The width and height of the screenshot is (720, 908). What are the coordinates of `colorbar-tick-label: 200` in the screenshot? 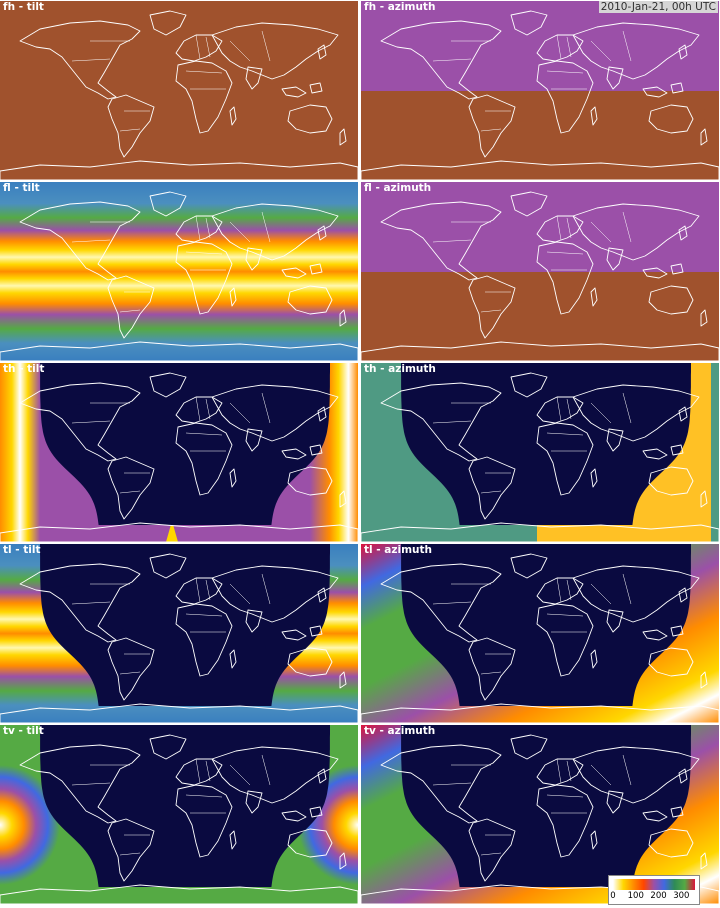 It's located at (658, 896).